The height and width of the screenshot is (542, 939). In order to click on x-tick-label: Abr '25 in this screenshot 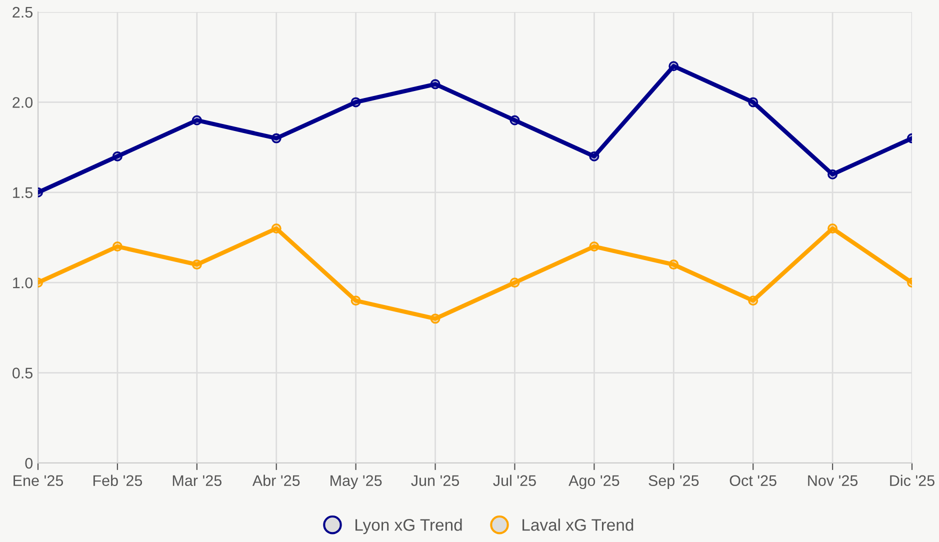, I will do `click(276, 480)`.